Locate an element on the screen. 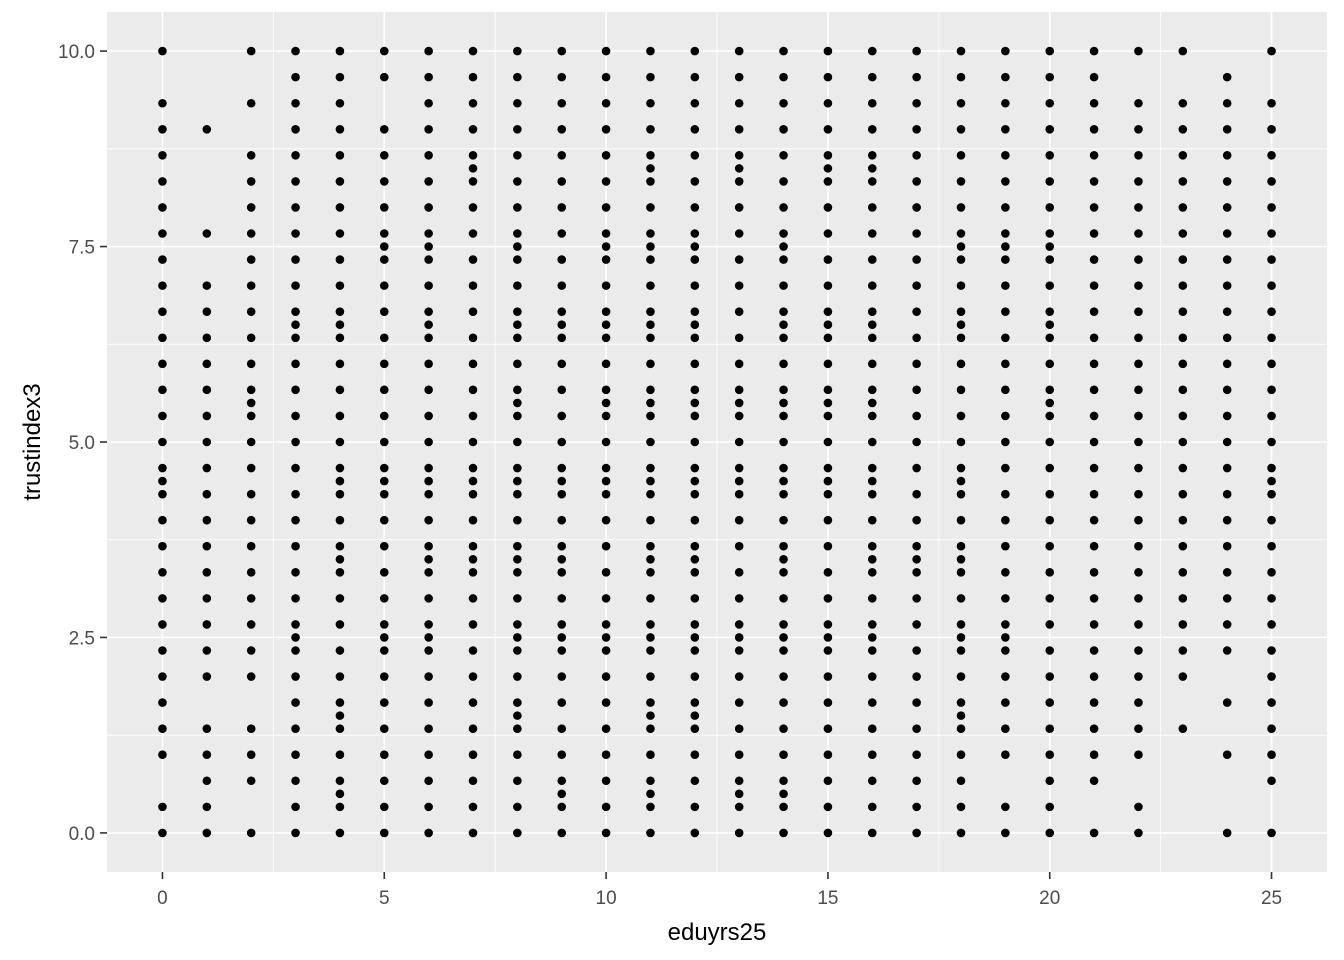 This screenshot has height=960, width=1344. x-tick-label: 20 is located at coordinates (1049, 898).